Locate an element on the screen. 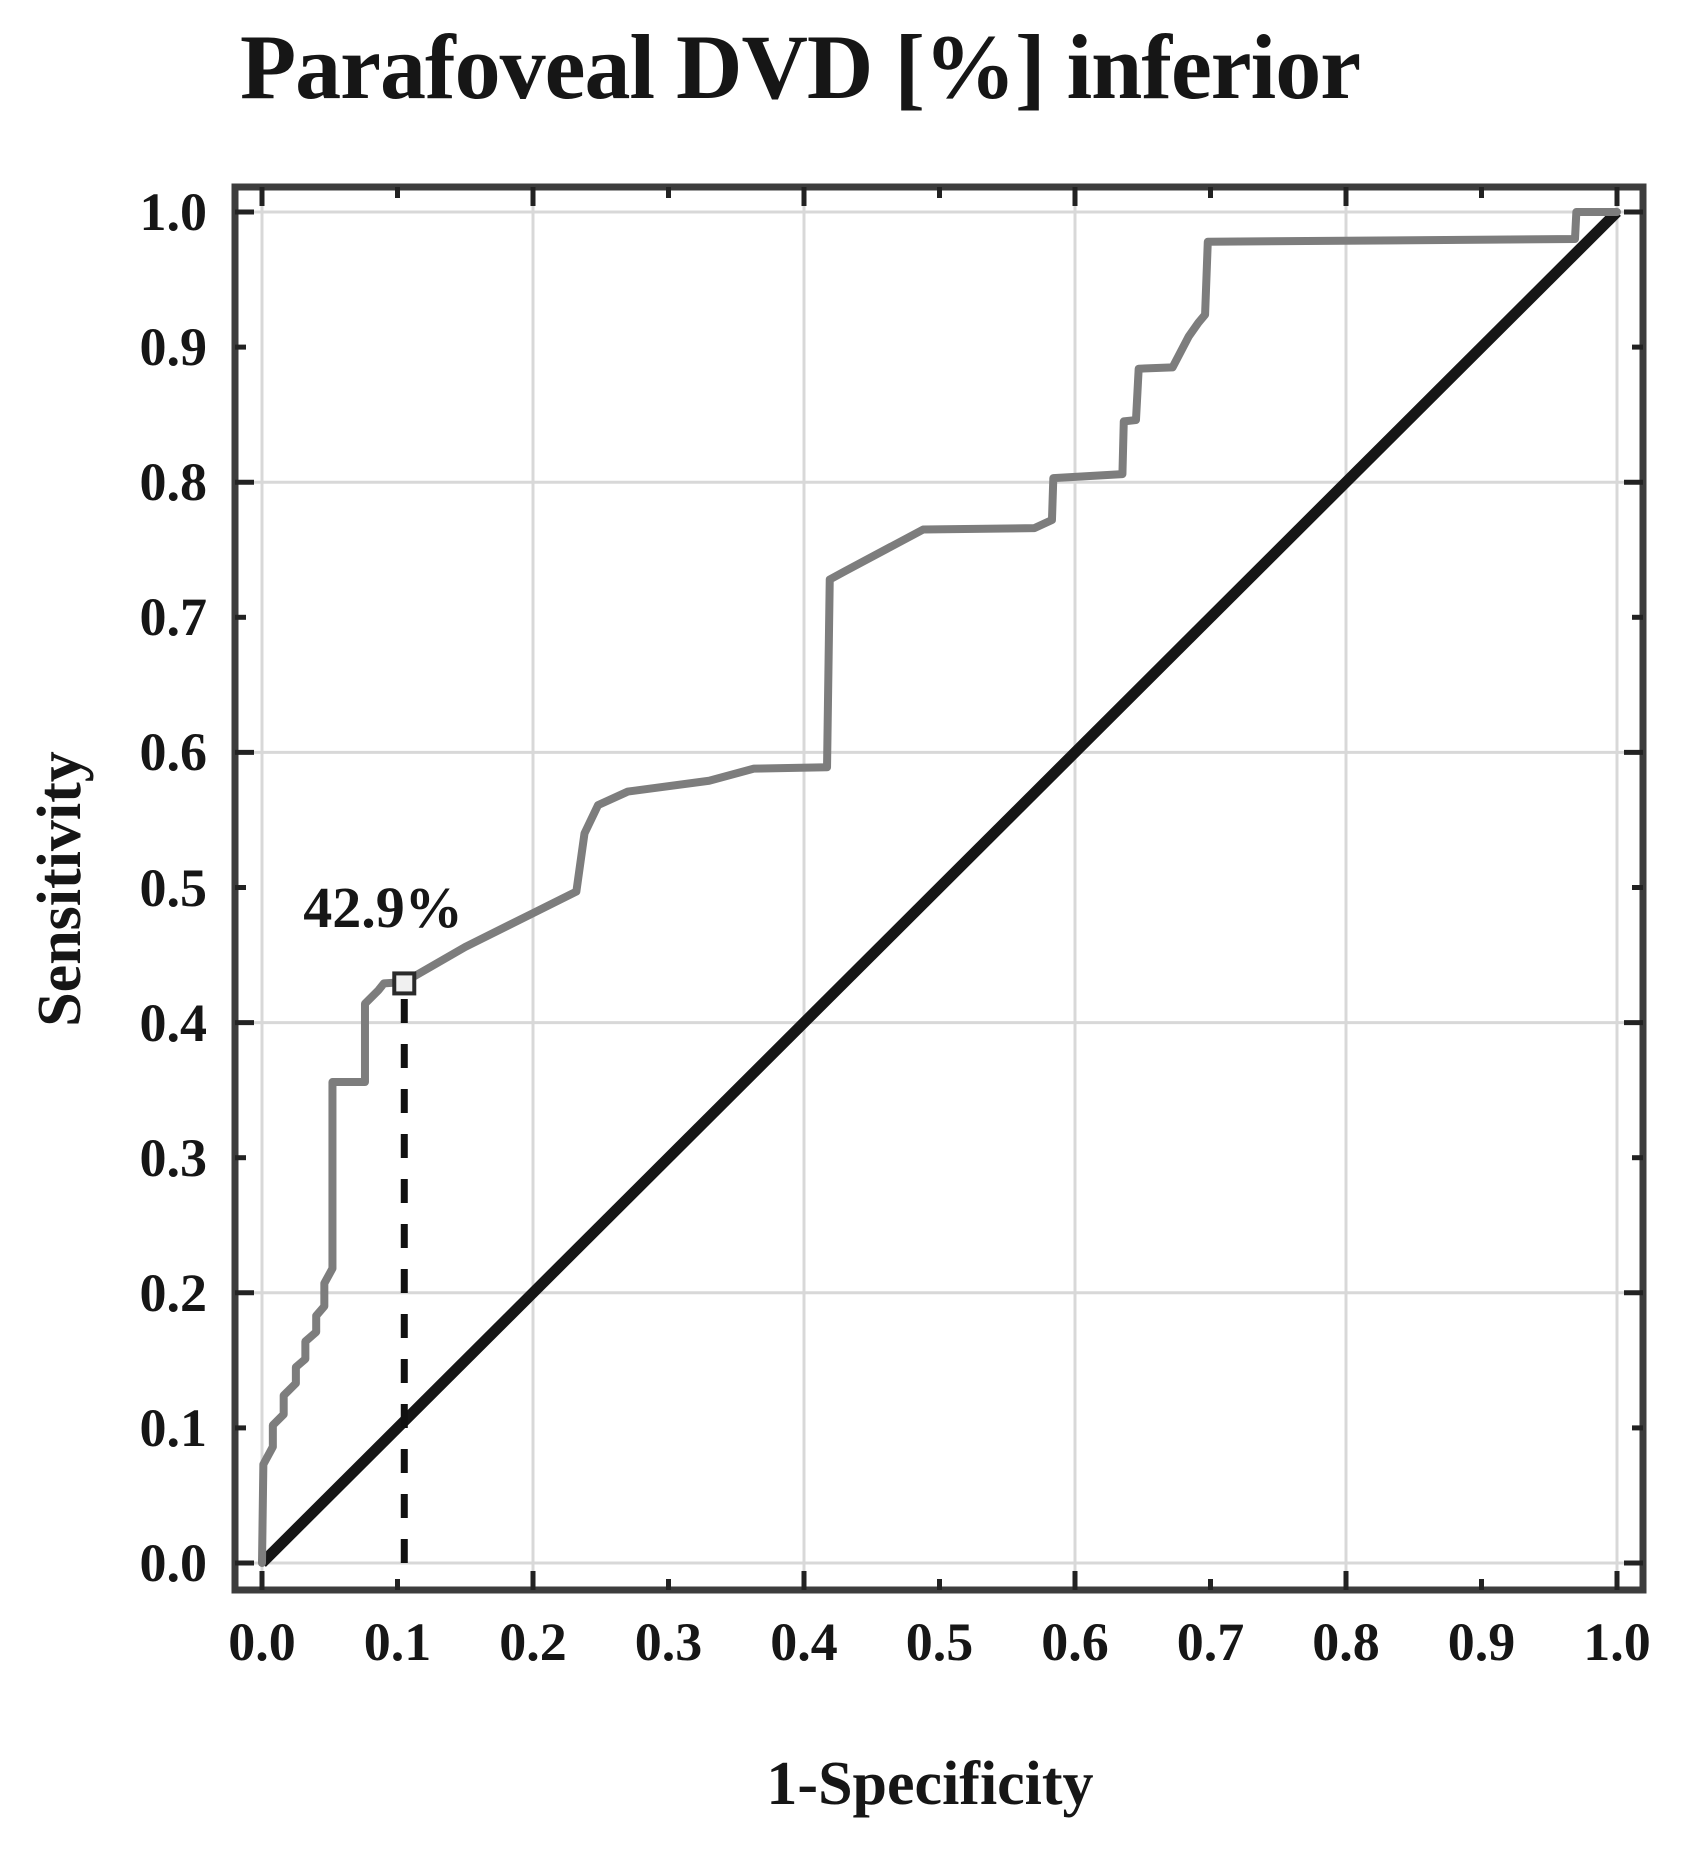  y-tick-label: 0.6 is located at coordinates (173, 752).